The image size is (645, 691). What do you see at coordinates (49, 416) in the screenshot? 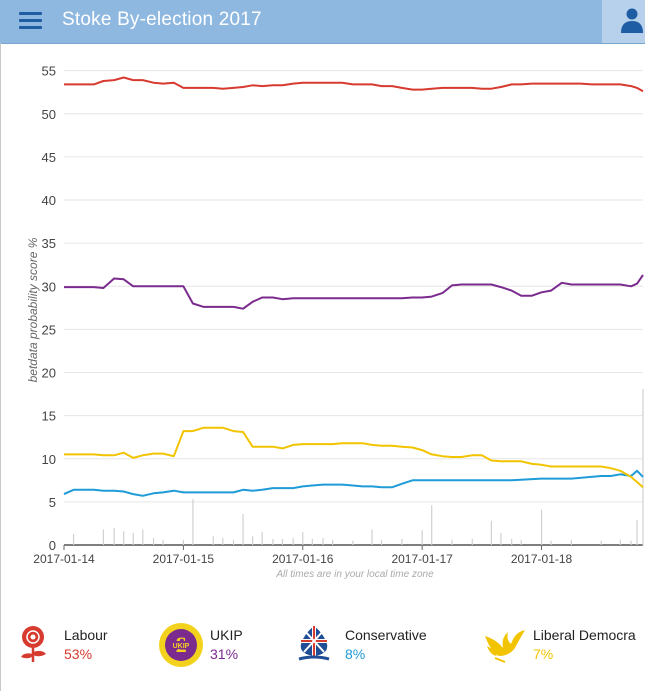
I see `y-tick-label: 15` at bounding box center [49, 416].